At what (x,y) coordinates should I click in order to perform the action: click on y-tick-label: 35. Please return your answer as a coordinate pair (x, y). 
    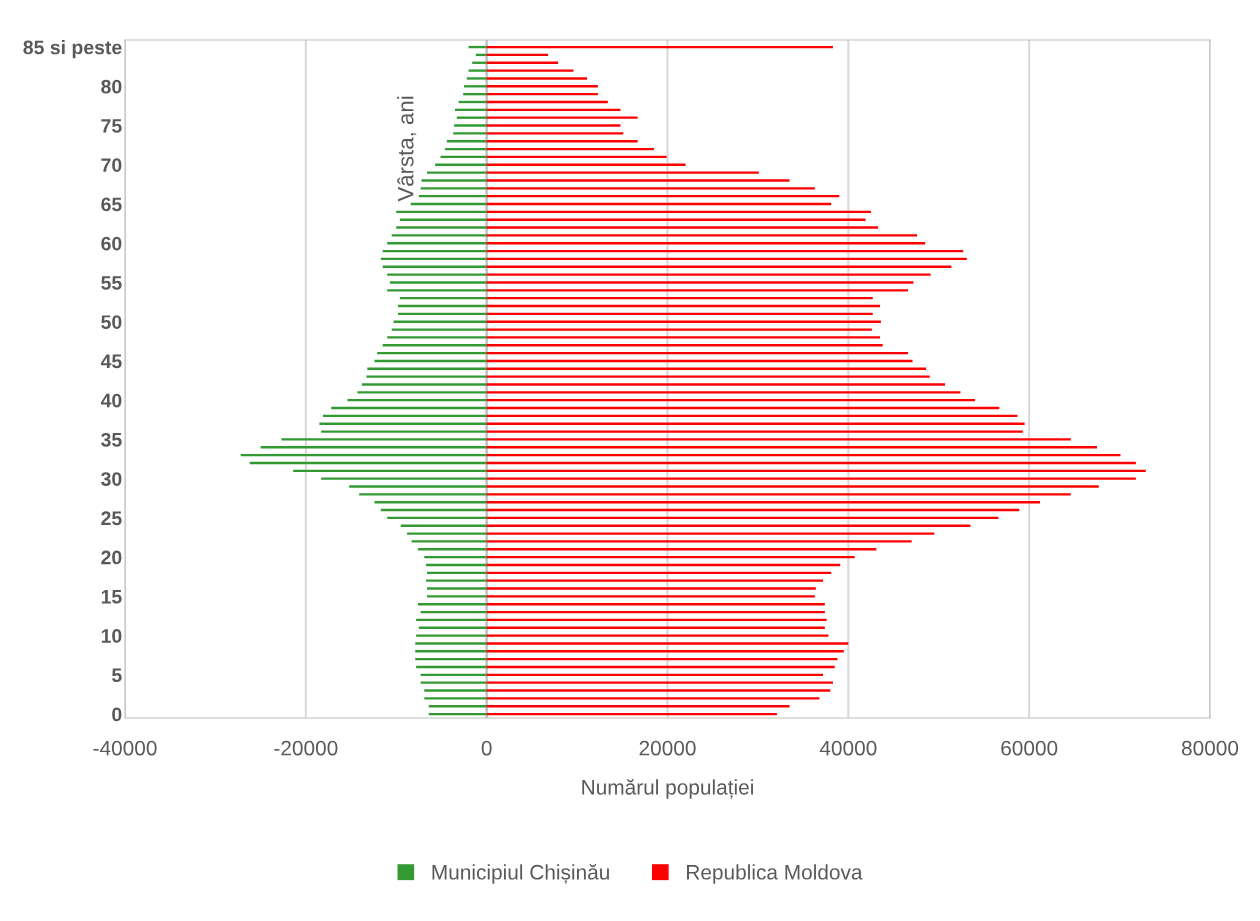
    Looking at the image, I should click on (111, 439).